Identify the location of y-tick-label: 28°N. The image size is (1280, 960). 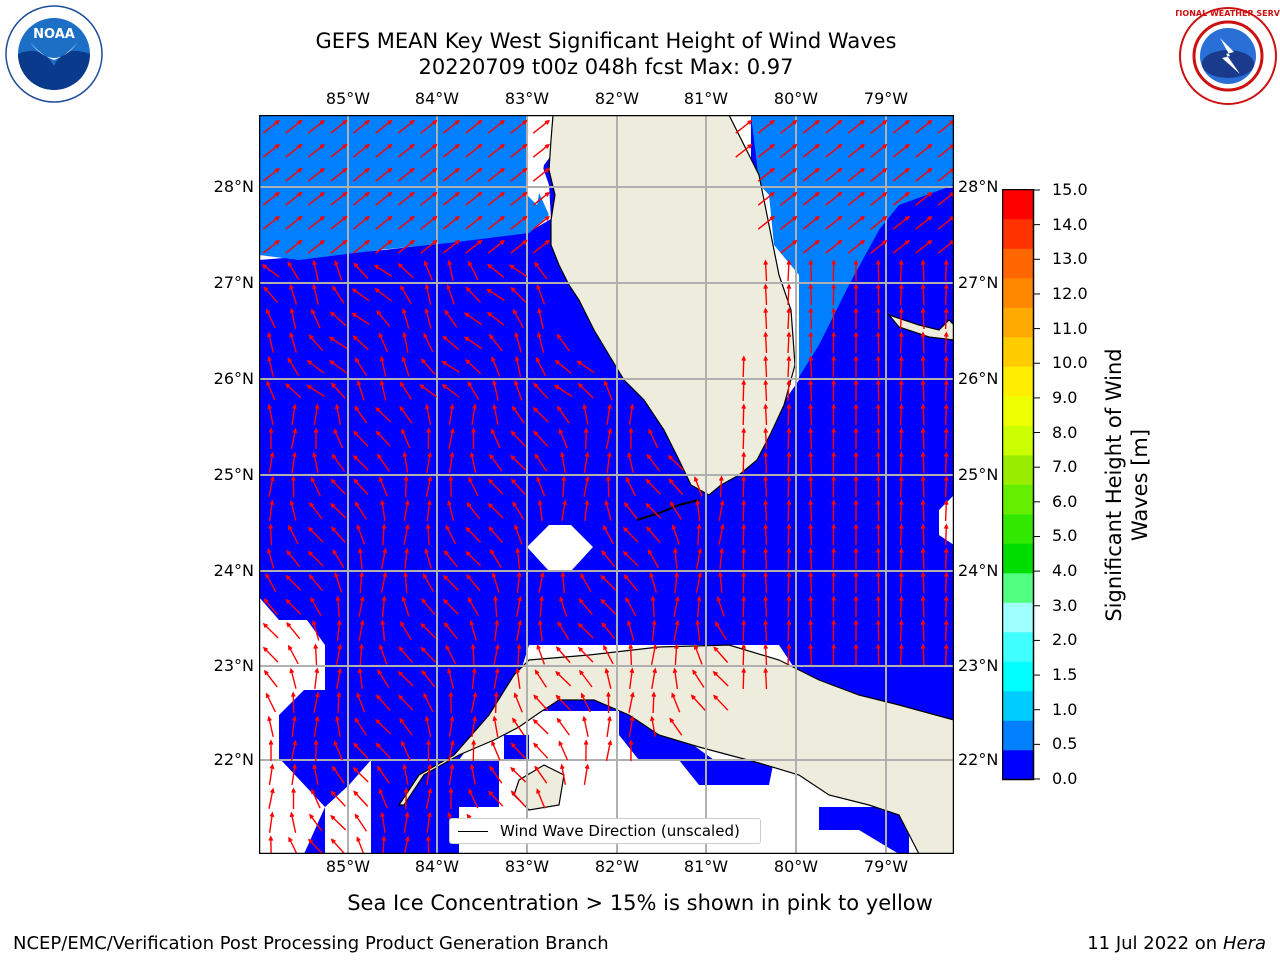
(978, 186).